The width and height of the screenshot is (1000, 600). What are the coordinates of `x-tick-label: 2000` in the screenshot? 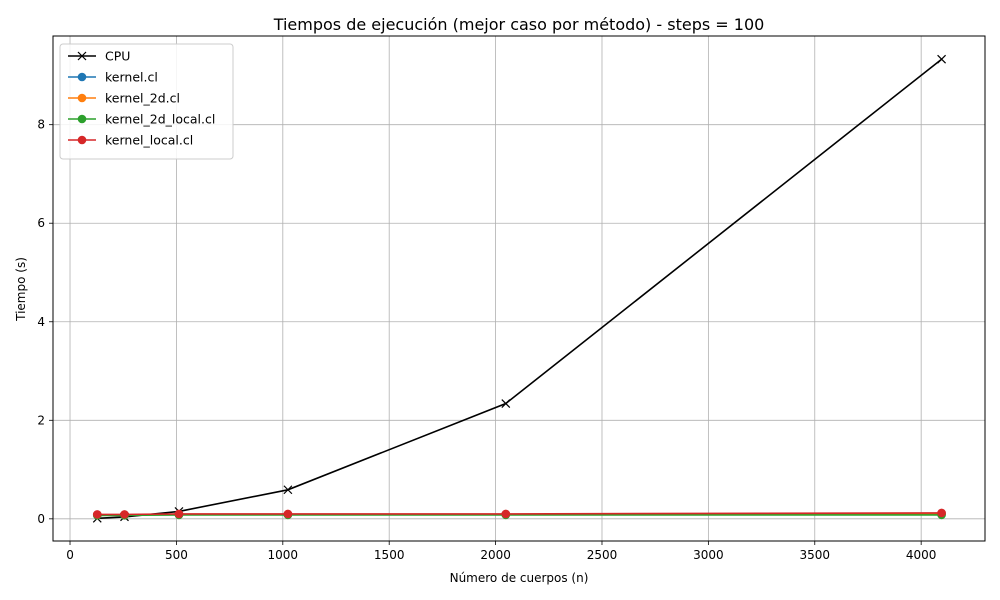 It's located at (495, 555).